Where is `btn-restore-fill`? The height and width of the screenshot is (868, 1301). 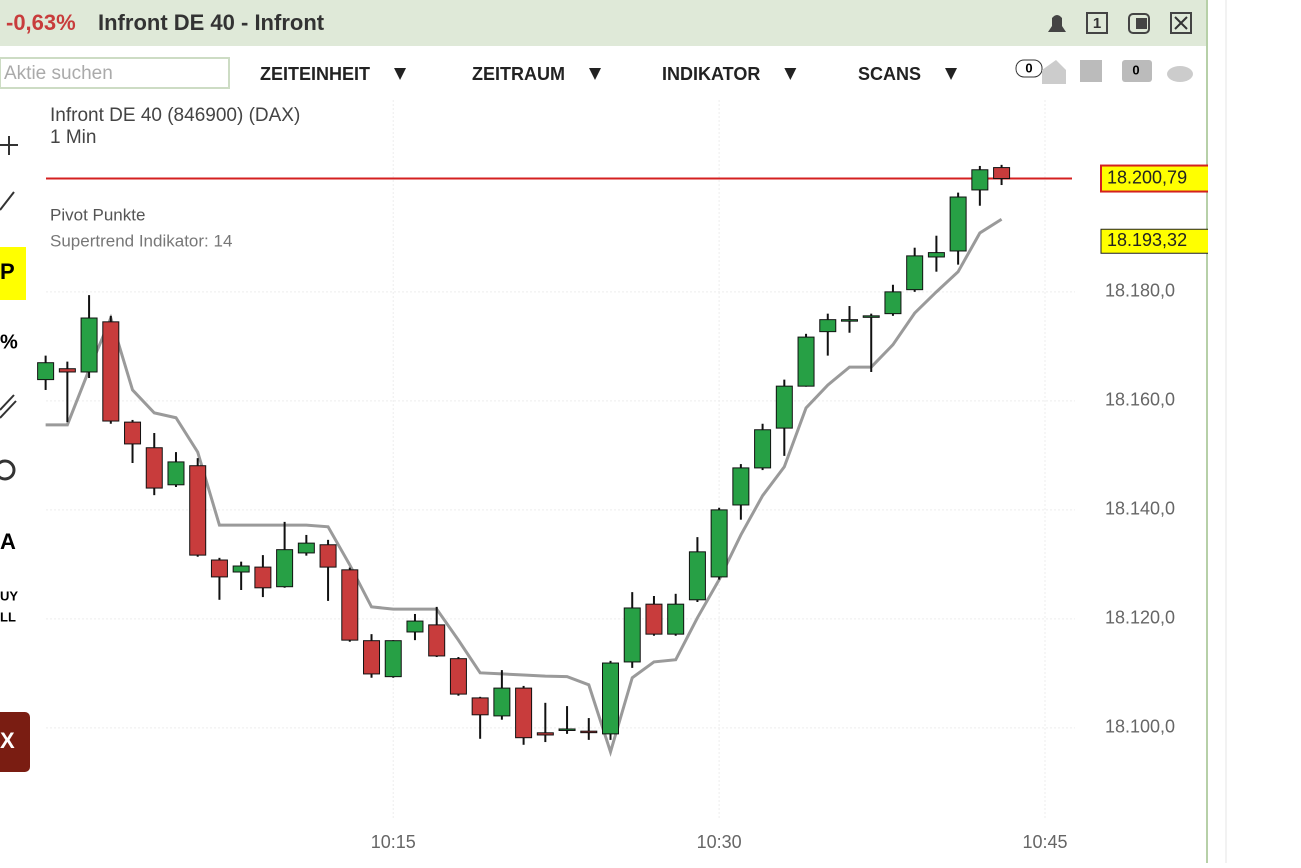 btn-restore-fill is located at coordinates (1141, 23).